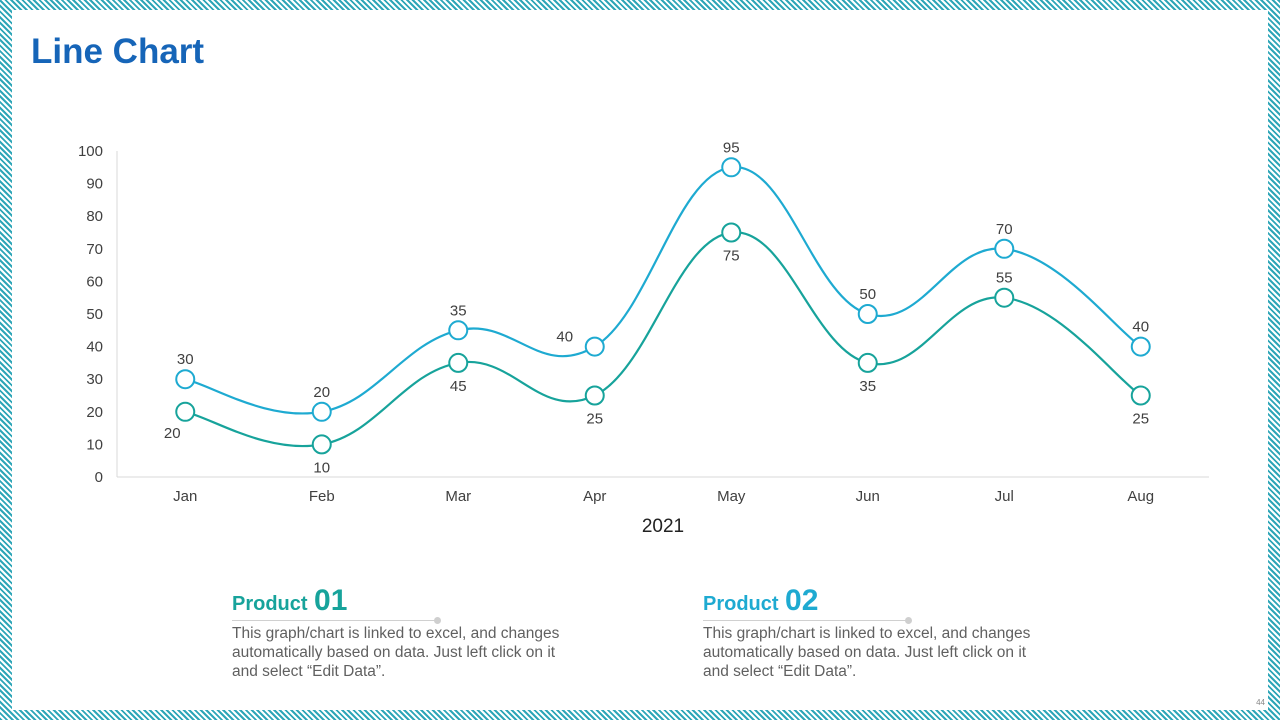  Describe the element at coordinates (90, 151) in the screenshot. I see `y-tick-label: 100` at that location.